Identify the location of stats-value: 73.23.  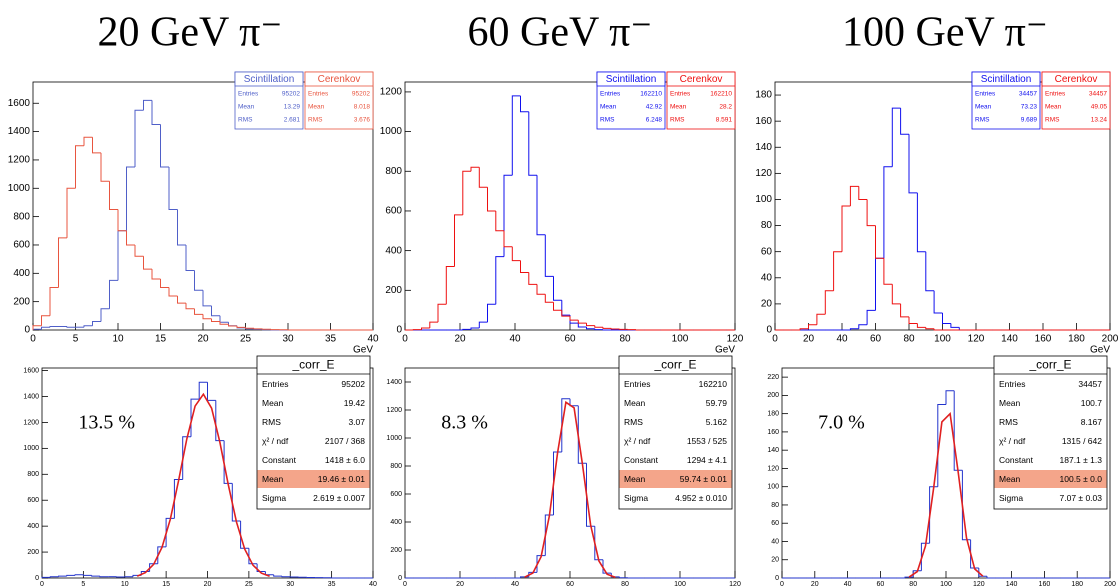
(1029, 107).